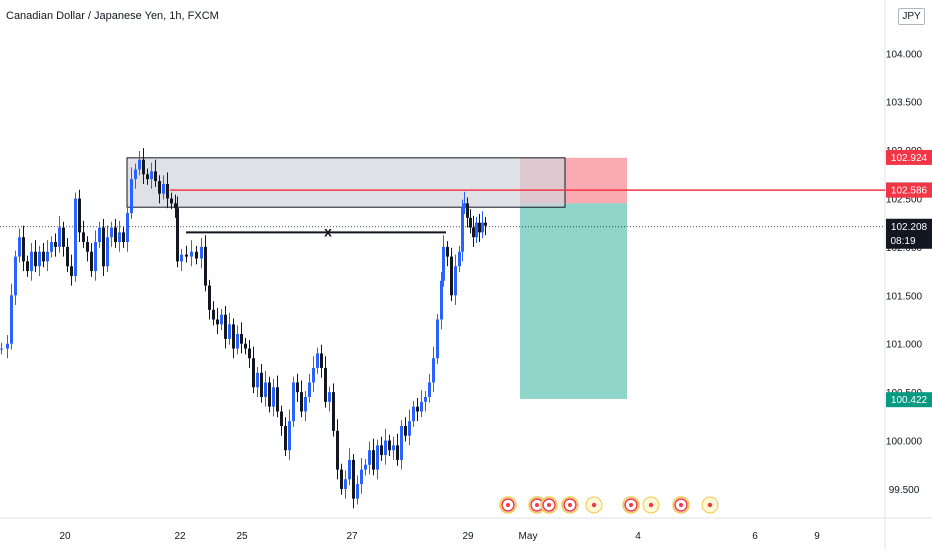  Describe the element at coordinates (65, 536) in the screenshot. I see `time-tick-label: 20` at that location.